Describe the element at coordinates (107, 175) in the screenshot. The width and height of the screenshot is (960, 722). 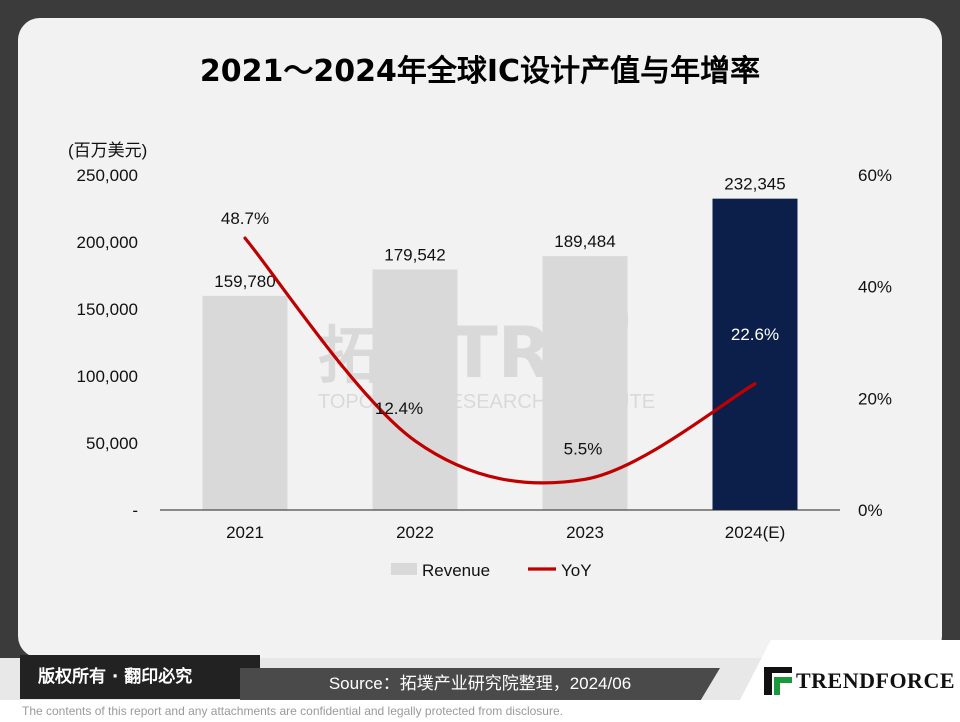
I see `y-tick-label: 250,000` at that location.